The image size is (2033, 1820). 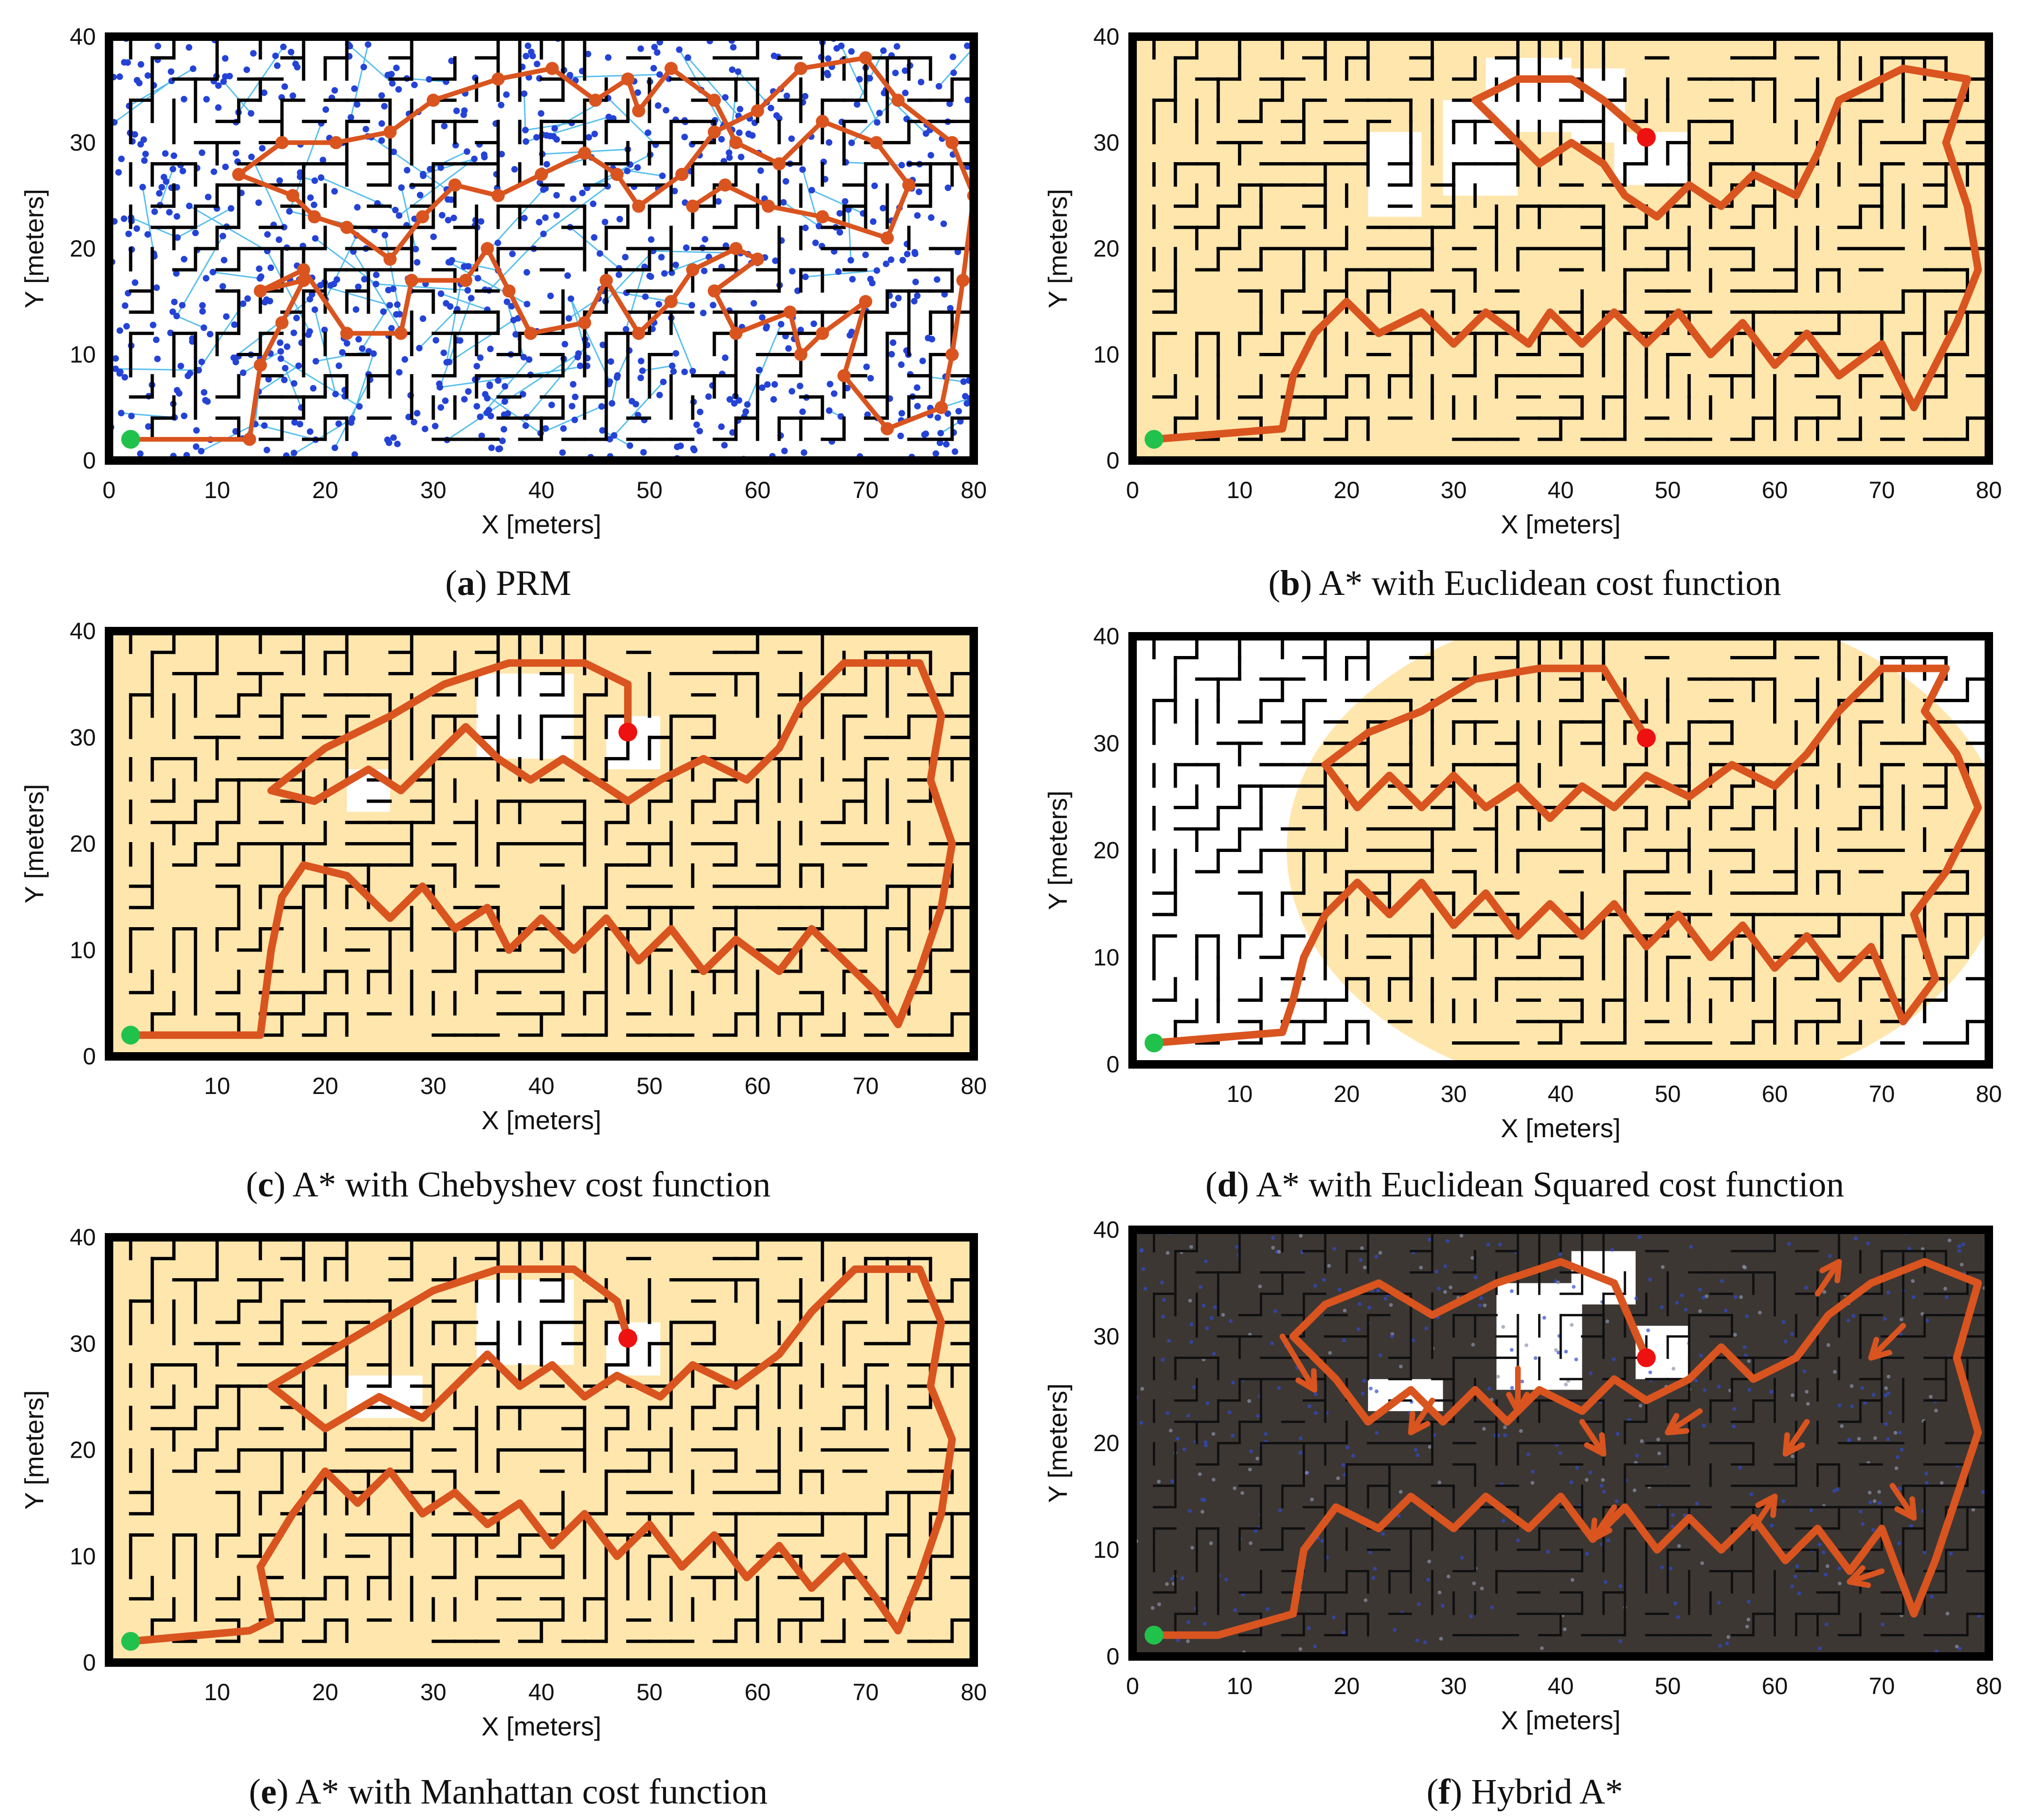 I want to click on x-tick-label: 60, so click(x=1775, y=490).